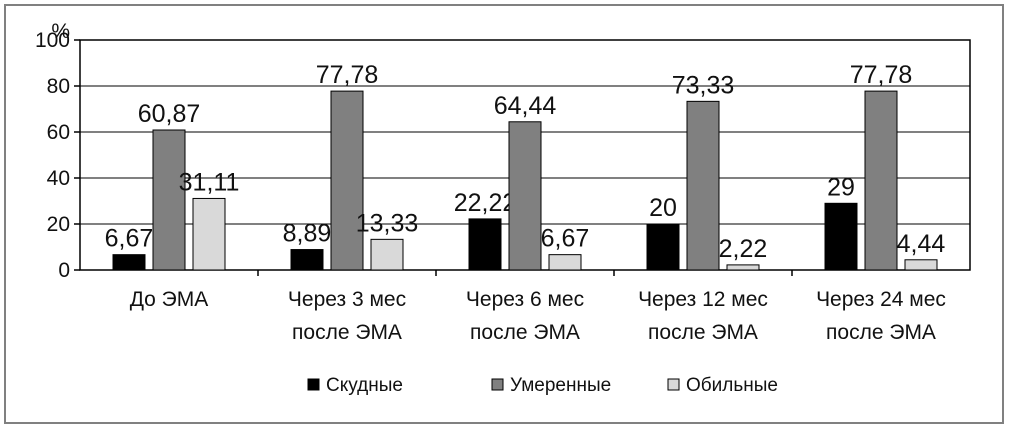 Image resolution: width=1010 pixels, height=430 pixels. Describe the element at coordinates (560, 385) in the screenshot. I see `legend-label: Умеренные` at that location.